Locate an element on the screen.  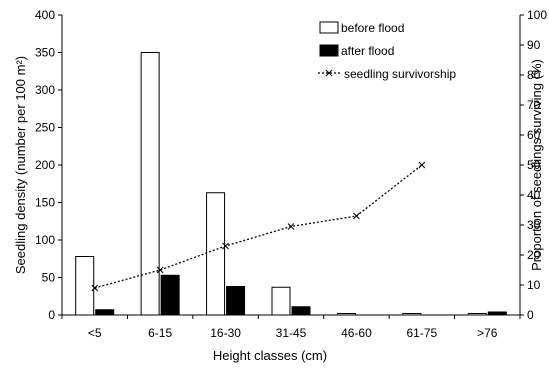
y2-tick-label: 60 is located at coordinates (534, 135).